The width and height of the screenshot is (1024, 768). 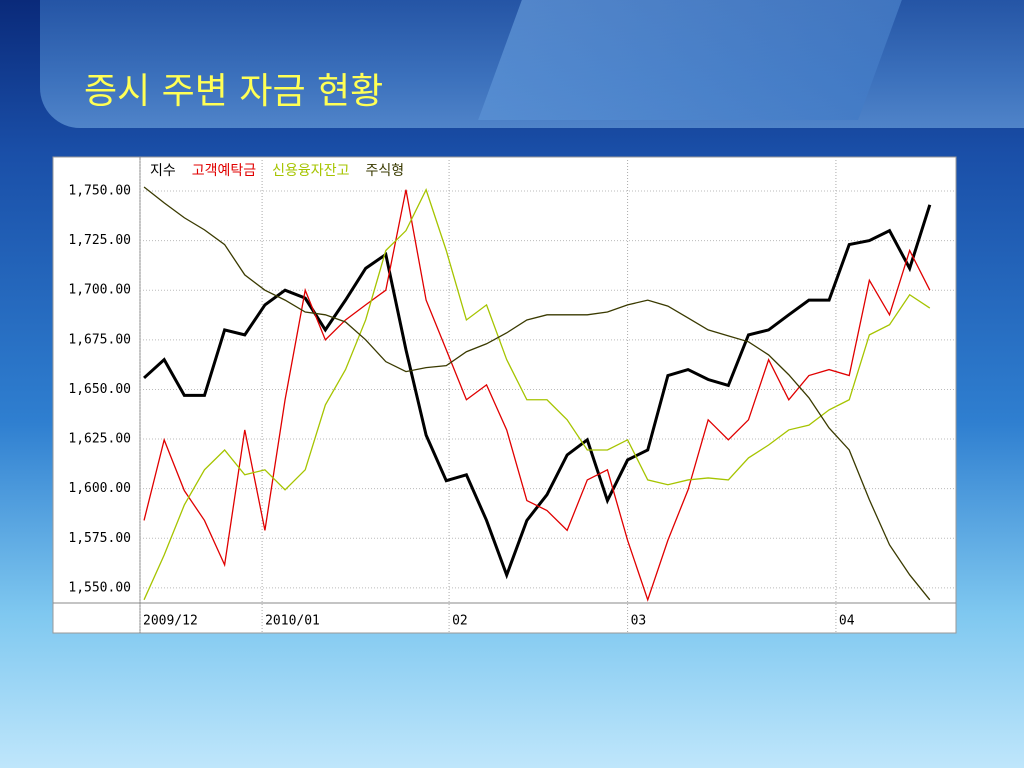 I want to click on x-tick-label: 04, so click(x=847, y=621).